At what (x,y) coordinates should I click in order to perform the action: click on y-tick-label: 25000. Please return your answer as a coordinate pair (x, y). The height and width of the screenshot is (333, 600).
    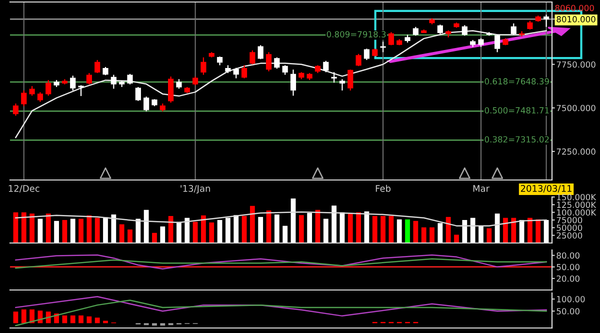
    Looking at the image, I should click on (569, 235).